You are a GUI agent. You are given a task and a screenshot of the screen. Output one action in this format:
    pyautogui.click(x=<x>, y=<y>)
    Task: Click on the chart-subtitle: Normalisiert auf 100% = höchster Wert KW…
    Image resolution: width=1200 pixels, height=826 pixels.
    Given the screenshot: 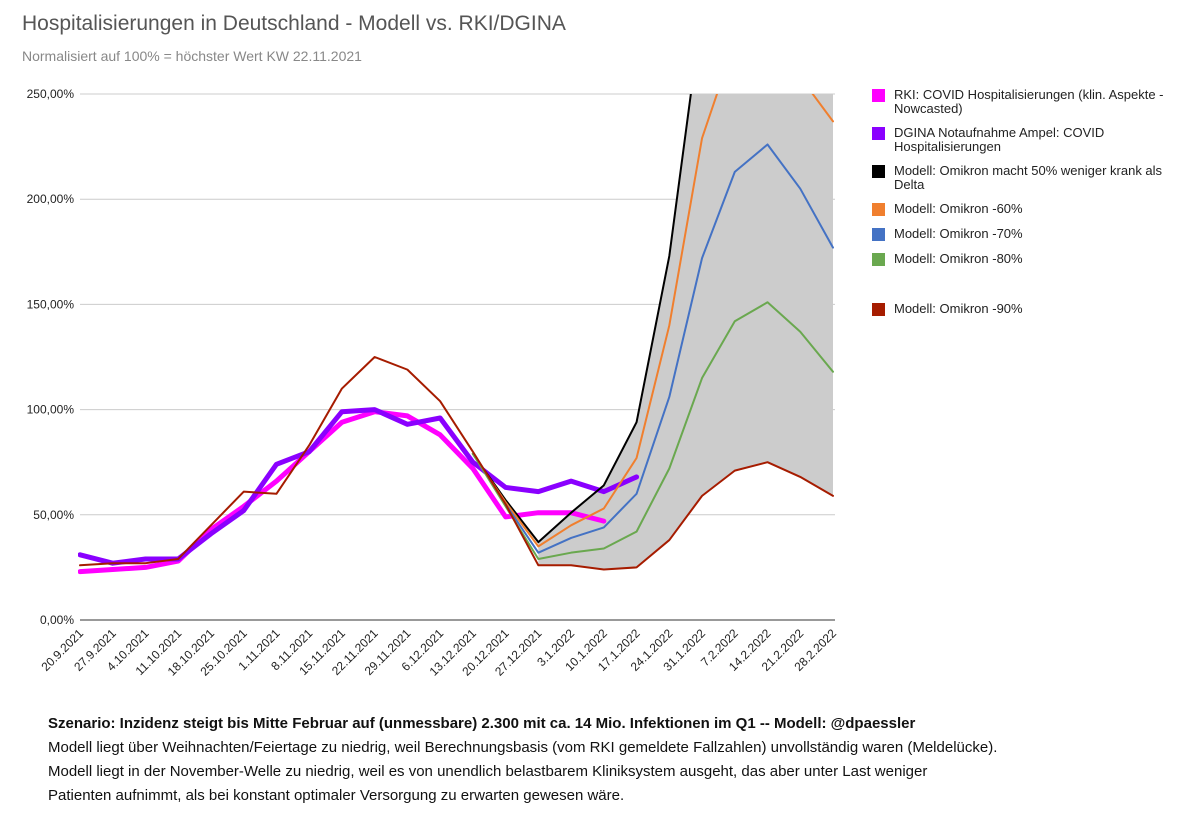 What is the action you would take?
    pyautogui.click(x=192, y=56)
    